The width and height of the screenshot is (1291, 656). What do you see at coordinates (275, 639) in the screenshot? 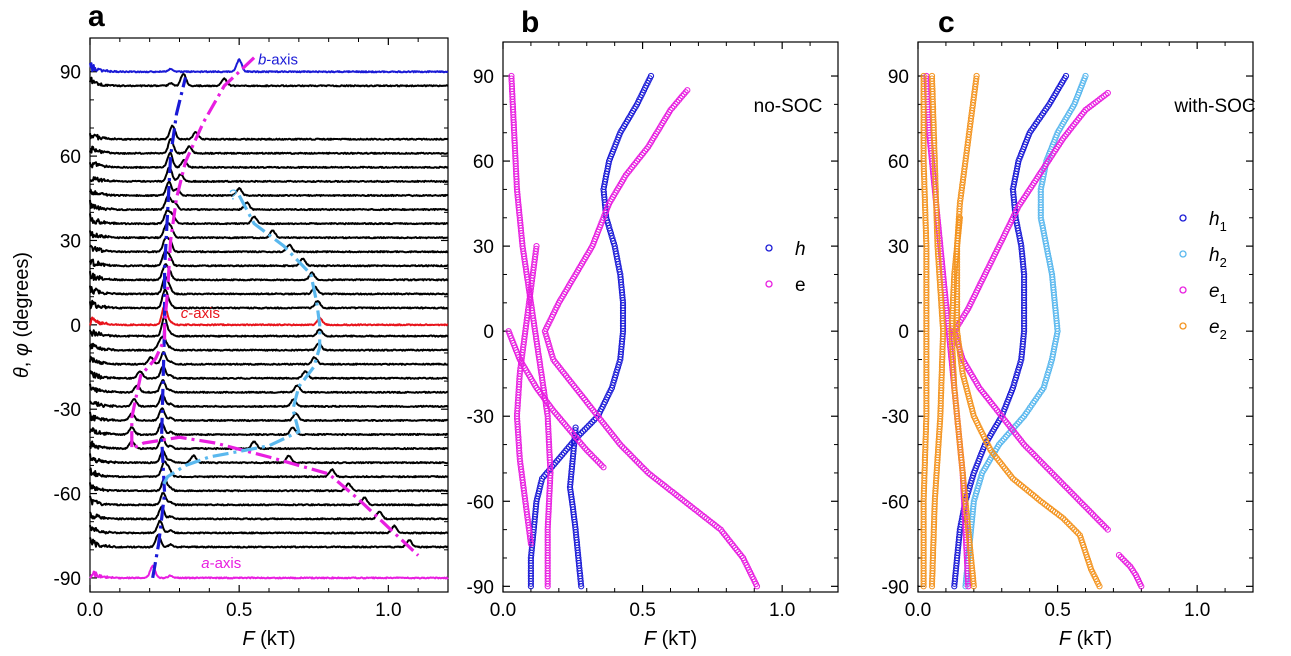
I see `x-axis-unit: (kT)` at bounding box center [275, 639].